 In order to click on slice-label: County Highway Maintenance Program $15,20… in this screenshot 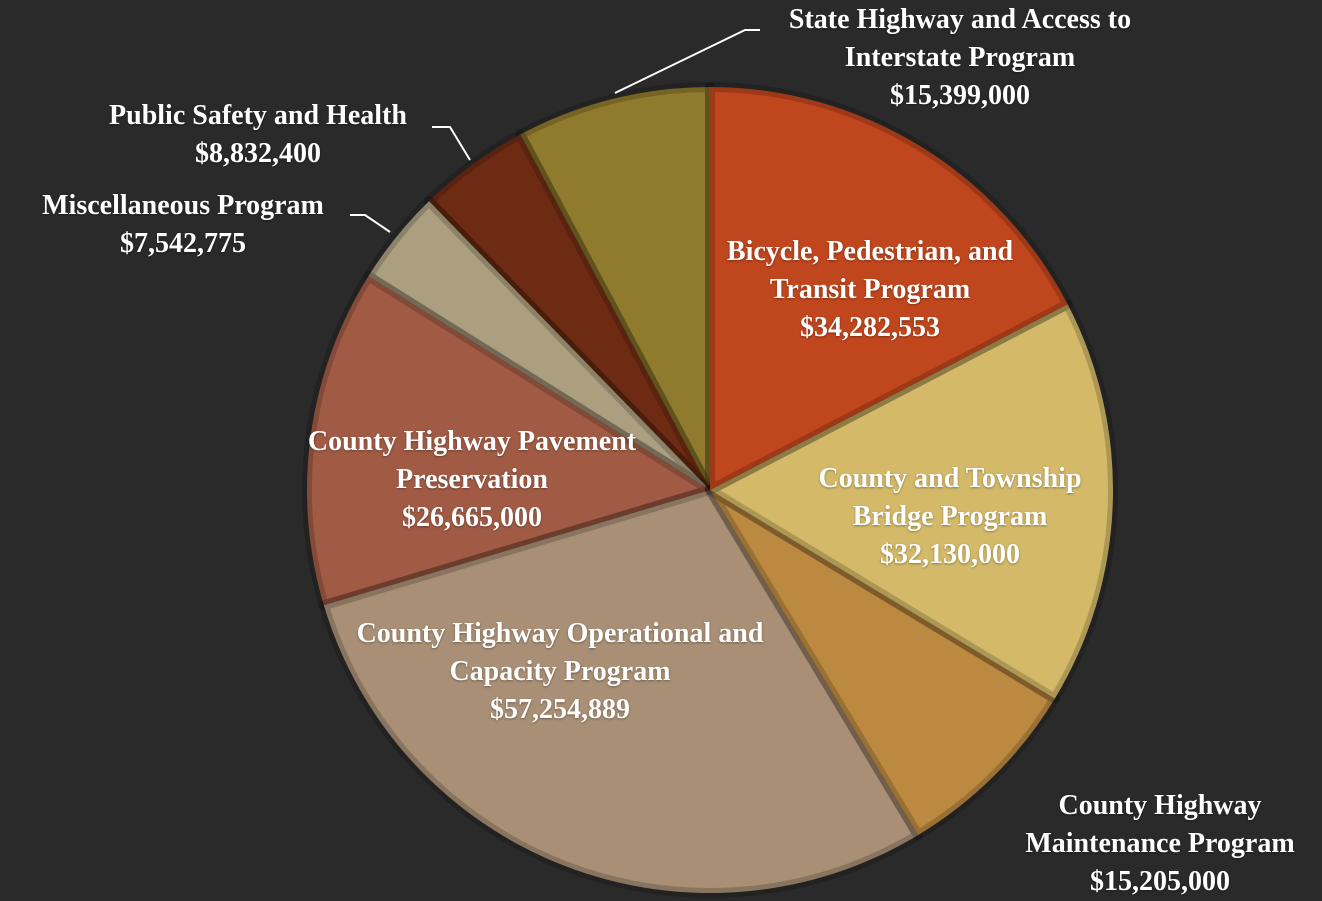, I will do `click(1158, 844)`.